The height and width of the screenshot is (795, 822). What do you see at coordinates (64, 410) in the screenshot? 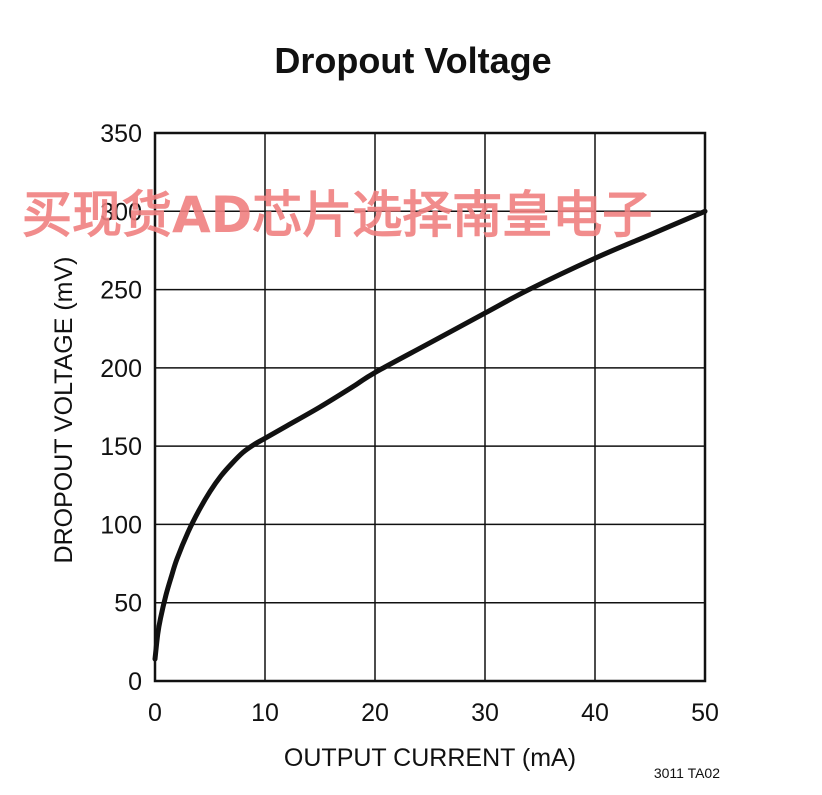
I see `y-axis-label: DROPOUT VOLTAGE (mV)` at bounding box center [64, 410].